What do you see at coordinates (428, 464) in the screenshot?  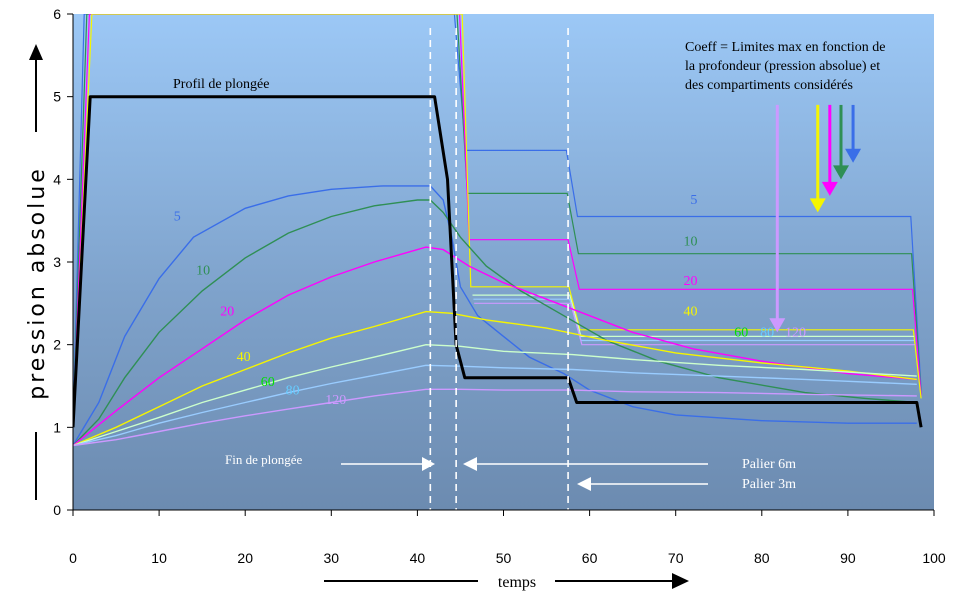 I see `fin-arrow-head` at bounding box center [428, 464].